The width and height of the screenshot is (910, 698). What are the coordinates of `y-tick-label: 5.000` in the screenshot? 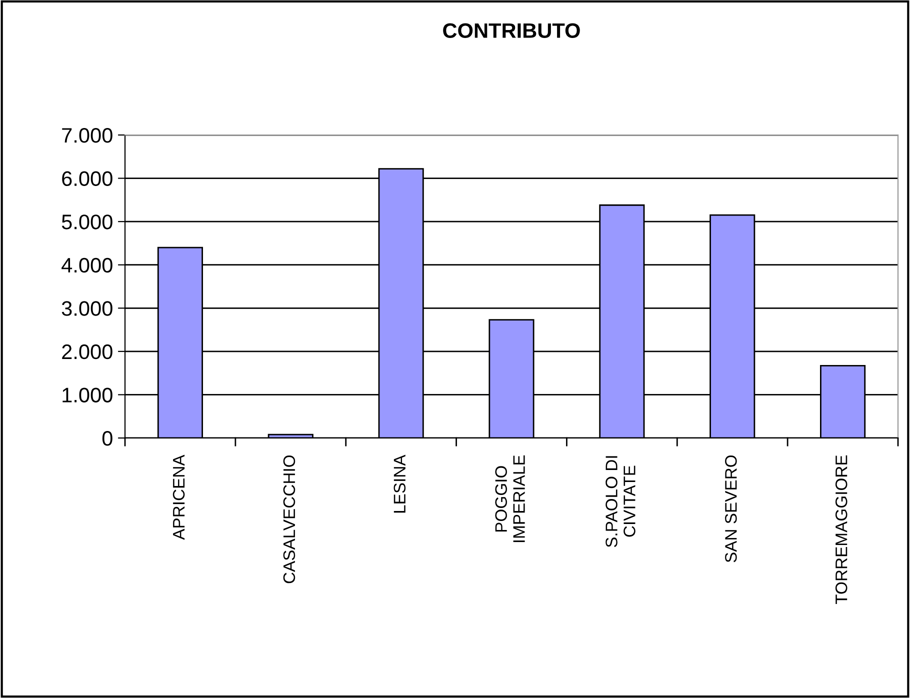 It's located at (87, 222).